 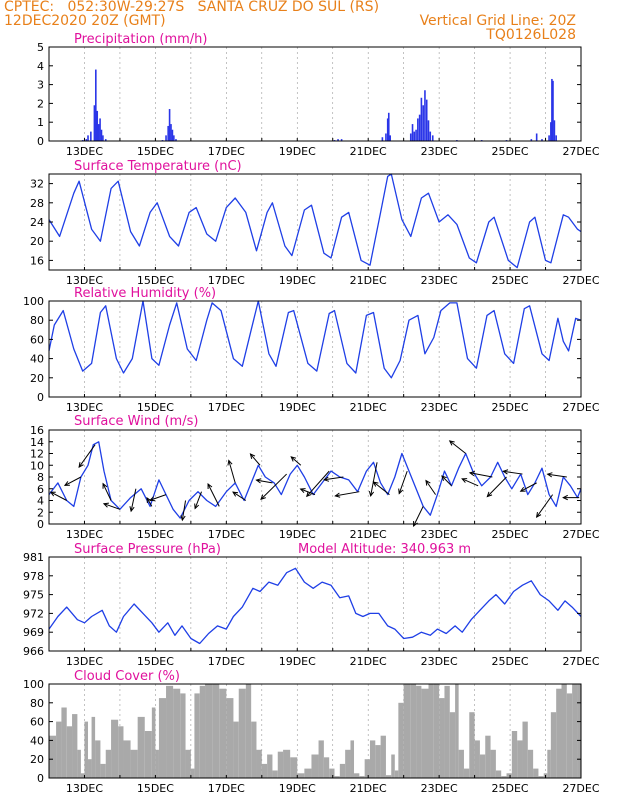 What do you see at coordinates (37, 442) in the screenshot?
I see `y-tick-label: 14` at bounding box center [37, 442].